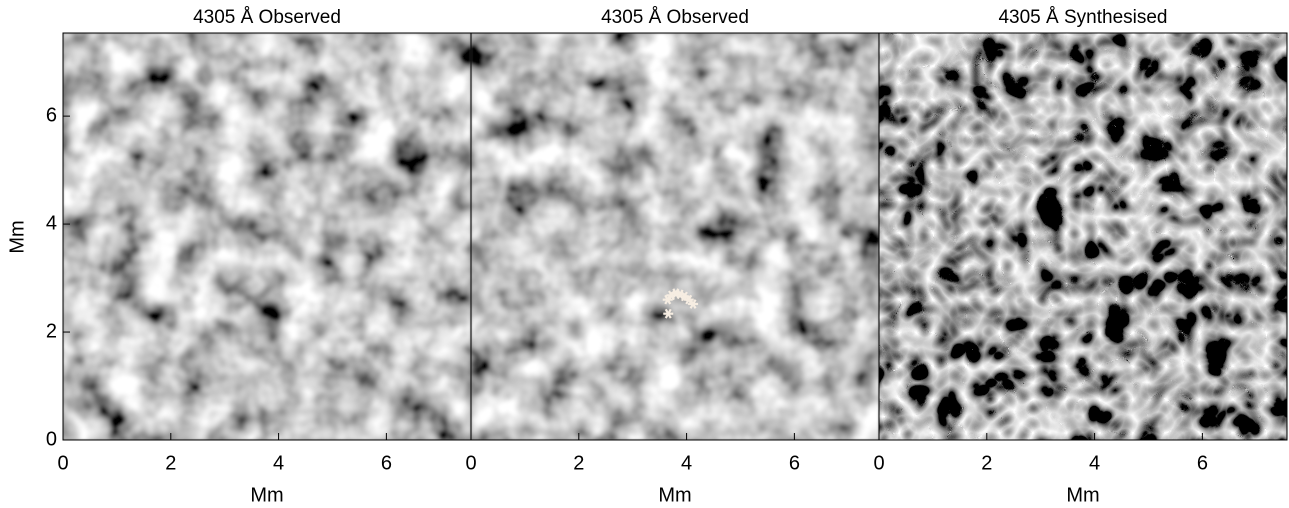 The image size is (1289, 508). Describe the element at coordinates (51, 331) in the screenshot. I see `y-tick-label: 2` at that location.